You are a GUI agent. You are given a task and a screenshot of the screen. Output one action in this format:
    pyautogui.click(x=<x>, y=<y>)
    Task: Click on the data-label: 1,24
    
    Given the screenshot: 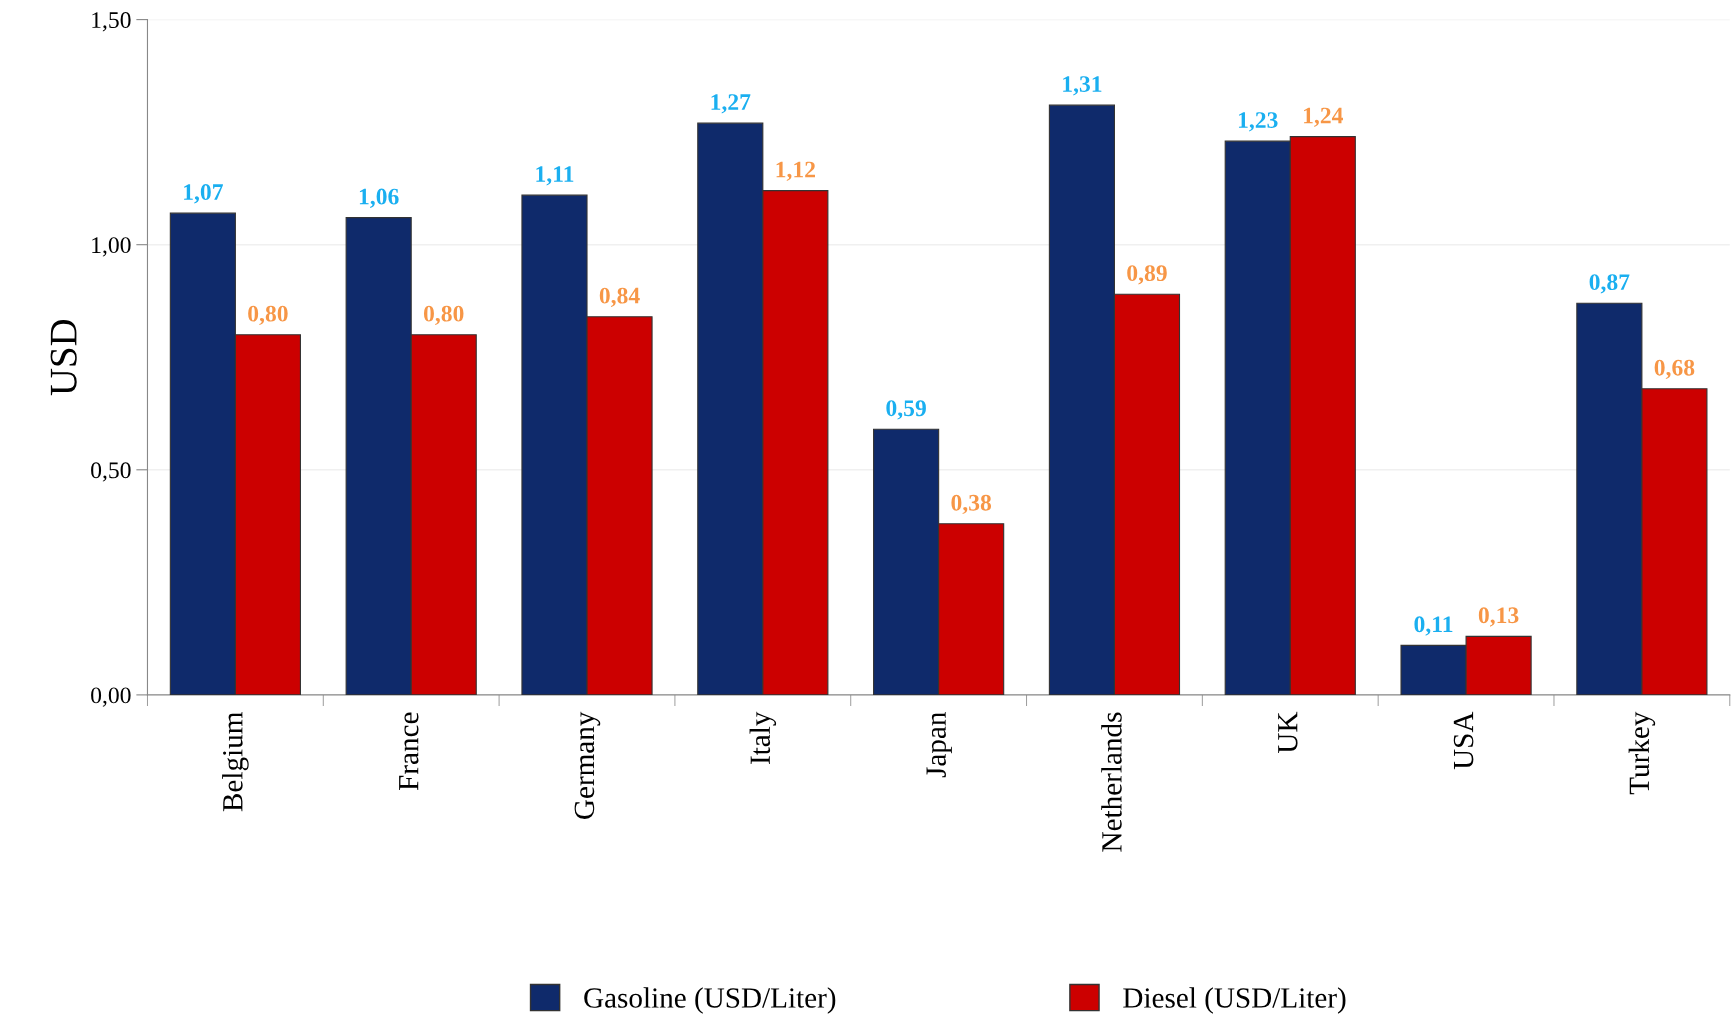 What is the action you would take?
    pyautogui.click(x=1324, y=117)
    